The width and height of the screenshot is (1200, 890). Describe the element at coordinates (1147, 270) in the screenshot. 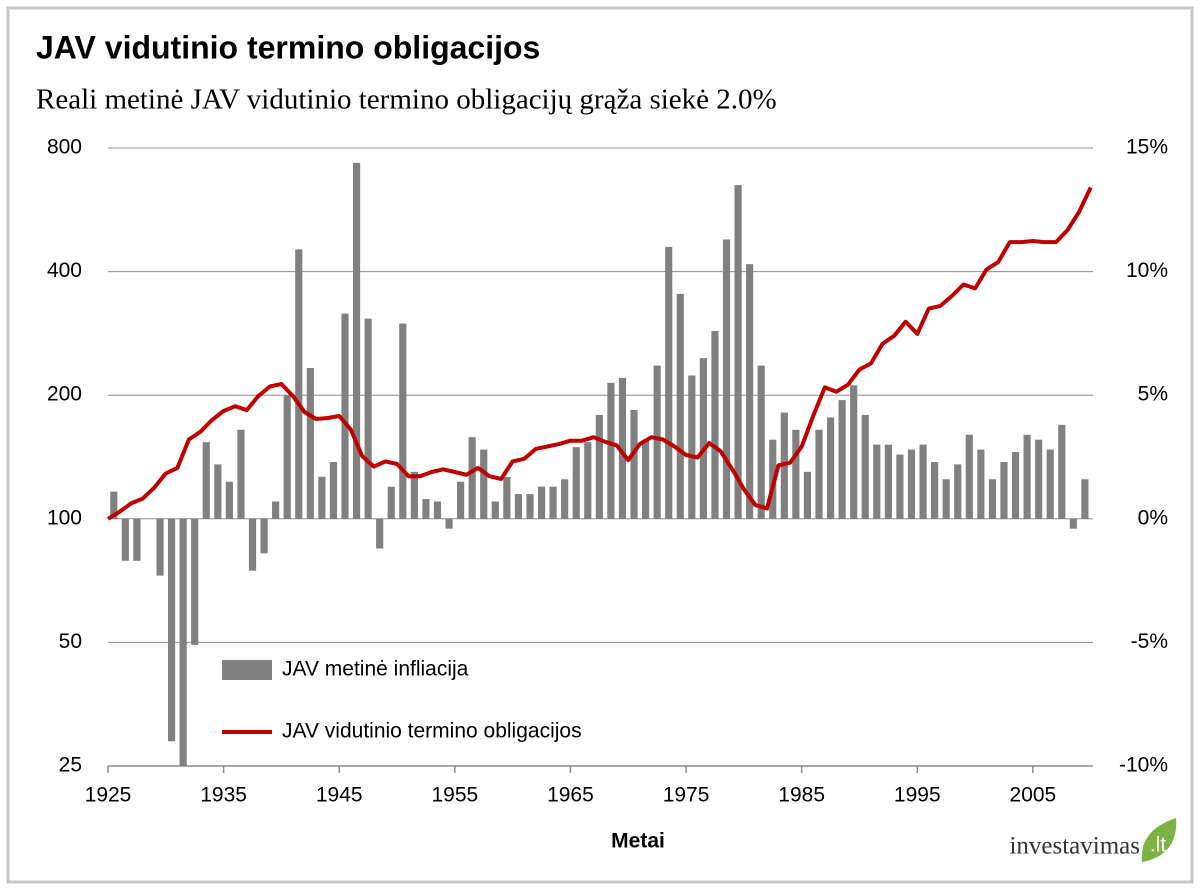

I see `y2-tick-label: 10%` at that location.